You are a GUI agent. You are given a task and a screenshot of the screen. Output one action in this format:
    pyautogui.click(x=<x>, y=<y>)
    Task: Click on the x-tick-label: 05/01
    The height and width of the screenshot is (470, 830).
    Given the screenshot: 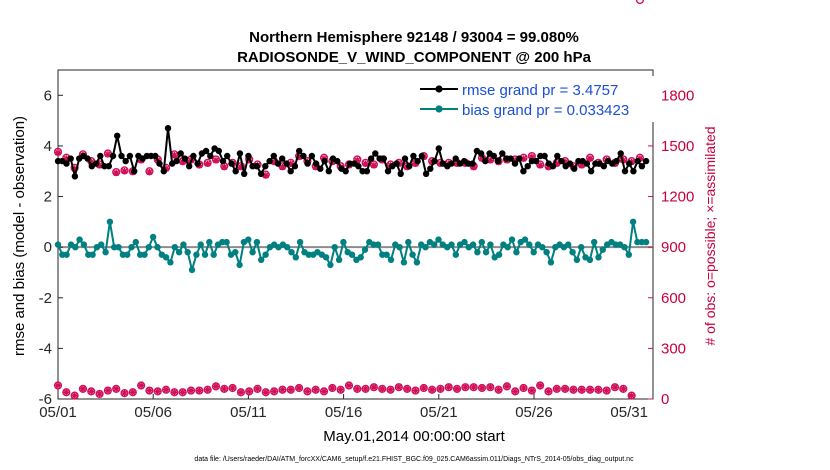 What is the action you would take?
    pyautogui.click(x=58, y=412)
    